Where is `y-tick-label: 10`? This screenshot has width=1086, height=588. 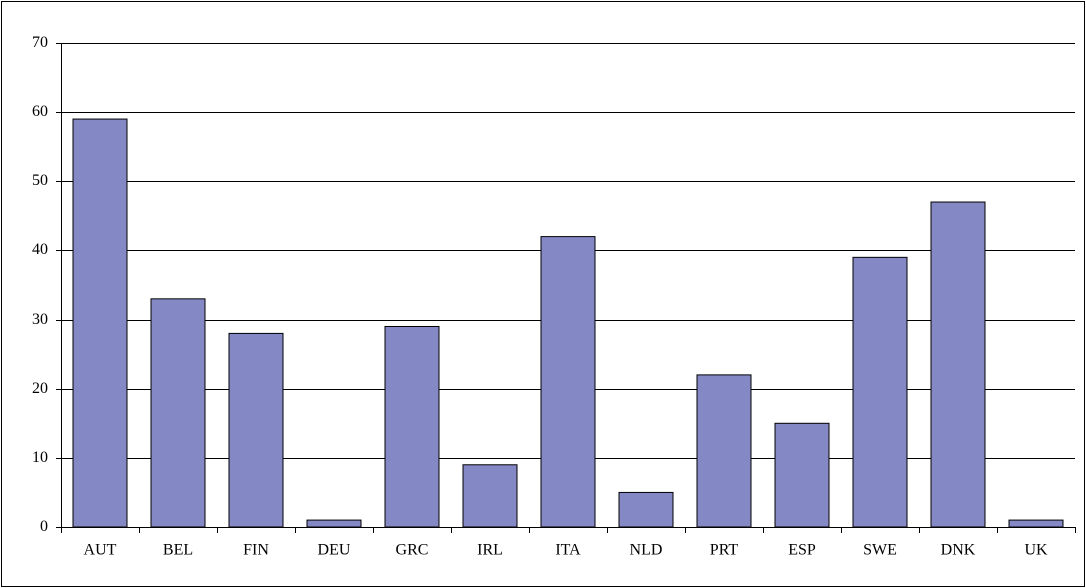
y-tick-label: 10 is located at coordinates (40, 457).